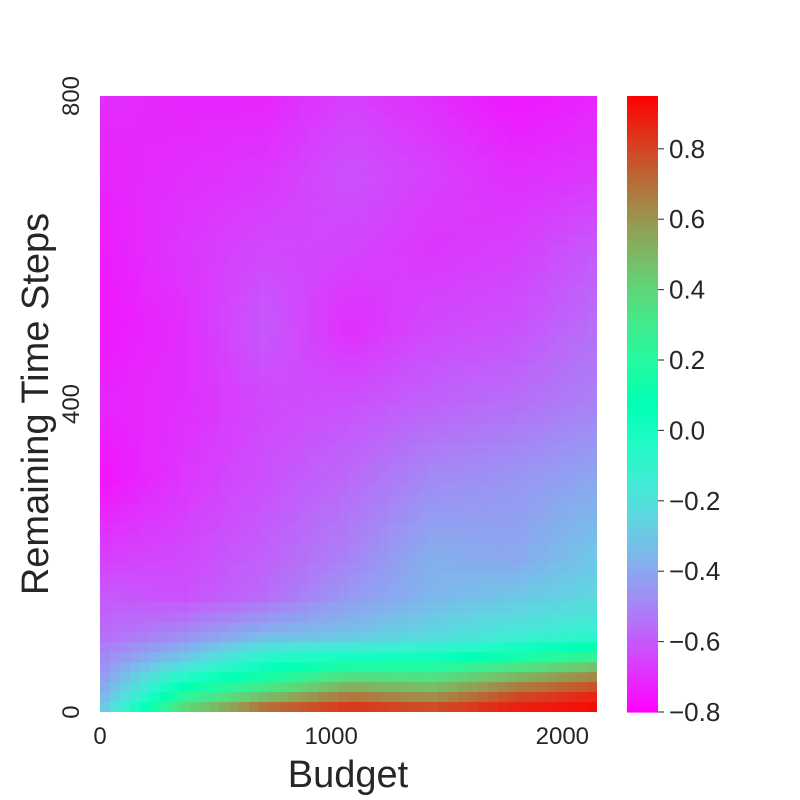  What do you see at coordinates (694, 501) in the screenshot?
I see `colorbar-tick-label: −0.2` at bounding box center [694, 501].